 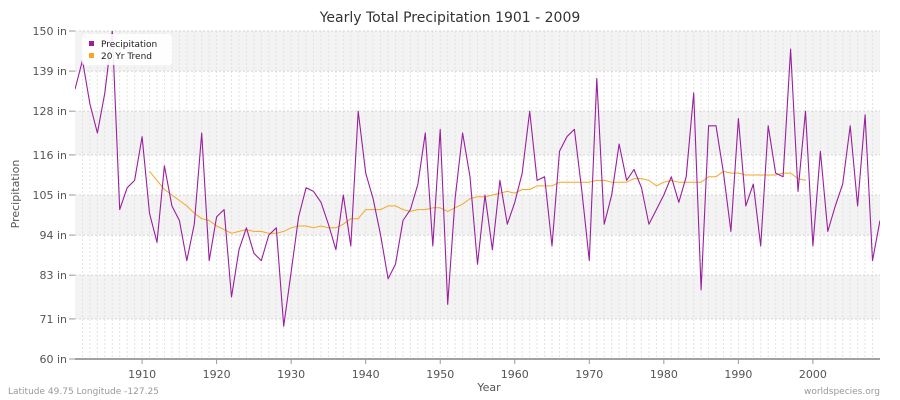 I want to click on y-axis-title: Precipitation, so click(x=15, y=194).